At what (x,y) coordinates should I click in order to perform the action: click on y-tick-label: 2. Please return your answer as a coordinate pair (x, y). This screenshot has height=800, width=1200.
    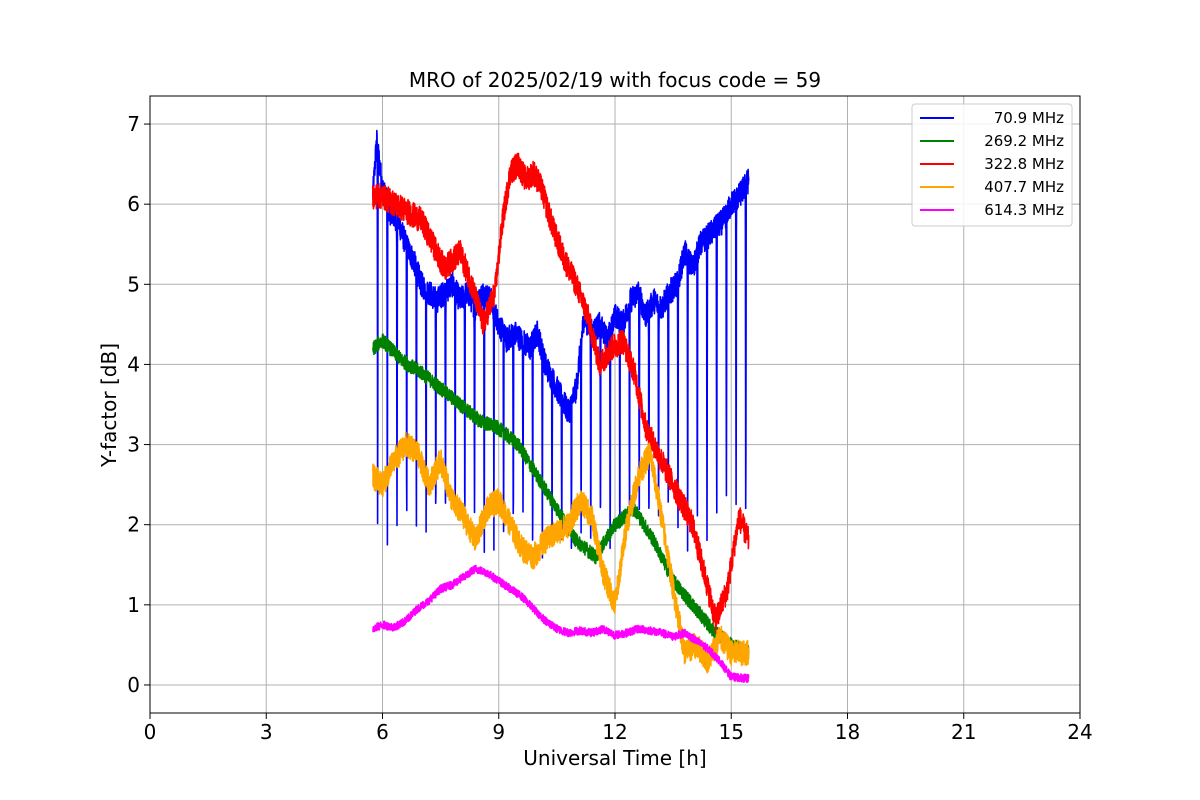
    Looking at the image, I should click on (133, 525).